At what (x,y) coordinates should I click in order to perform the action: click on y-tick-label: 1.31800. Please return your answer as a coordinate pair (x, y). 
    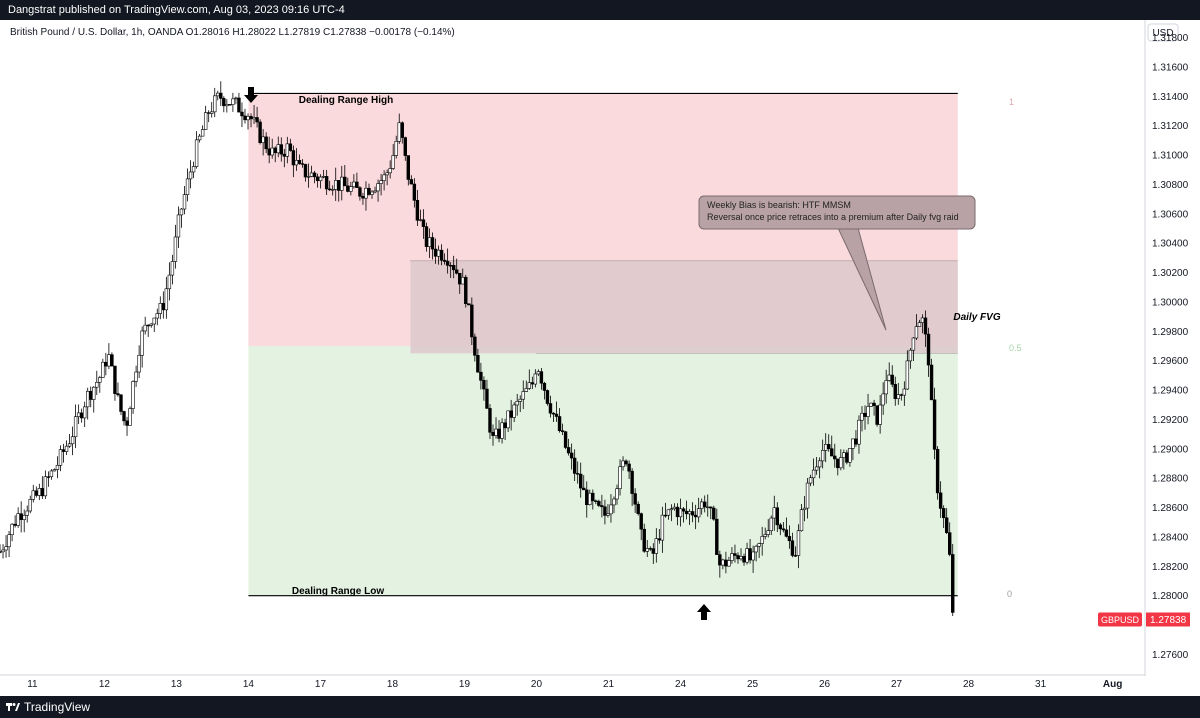
    Looking at the image, I should click on (1170, 38).